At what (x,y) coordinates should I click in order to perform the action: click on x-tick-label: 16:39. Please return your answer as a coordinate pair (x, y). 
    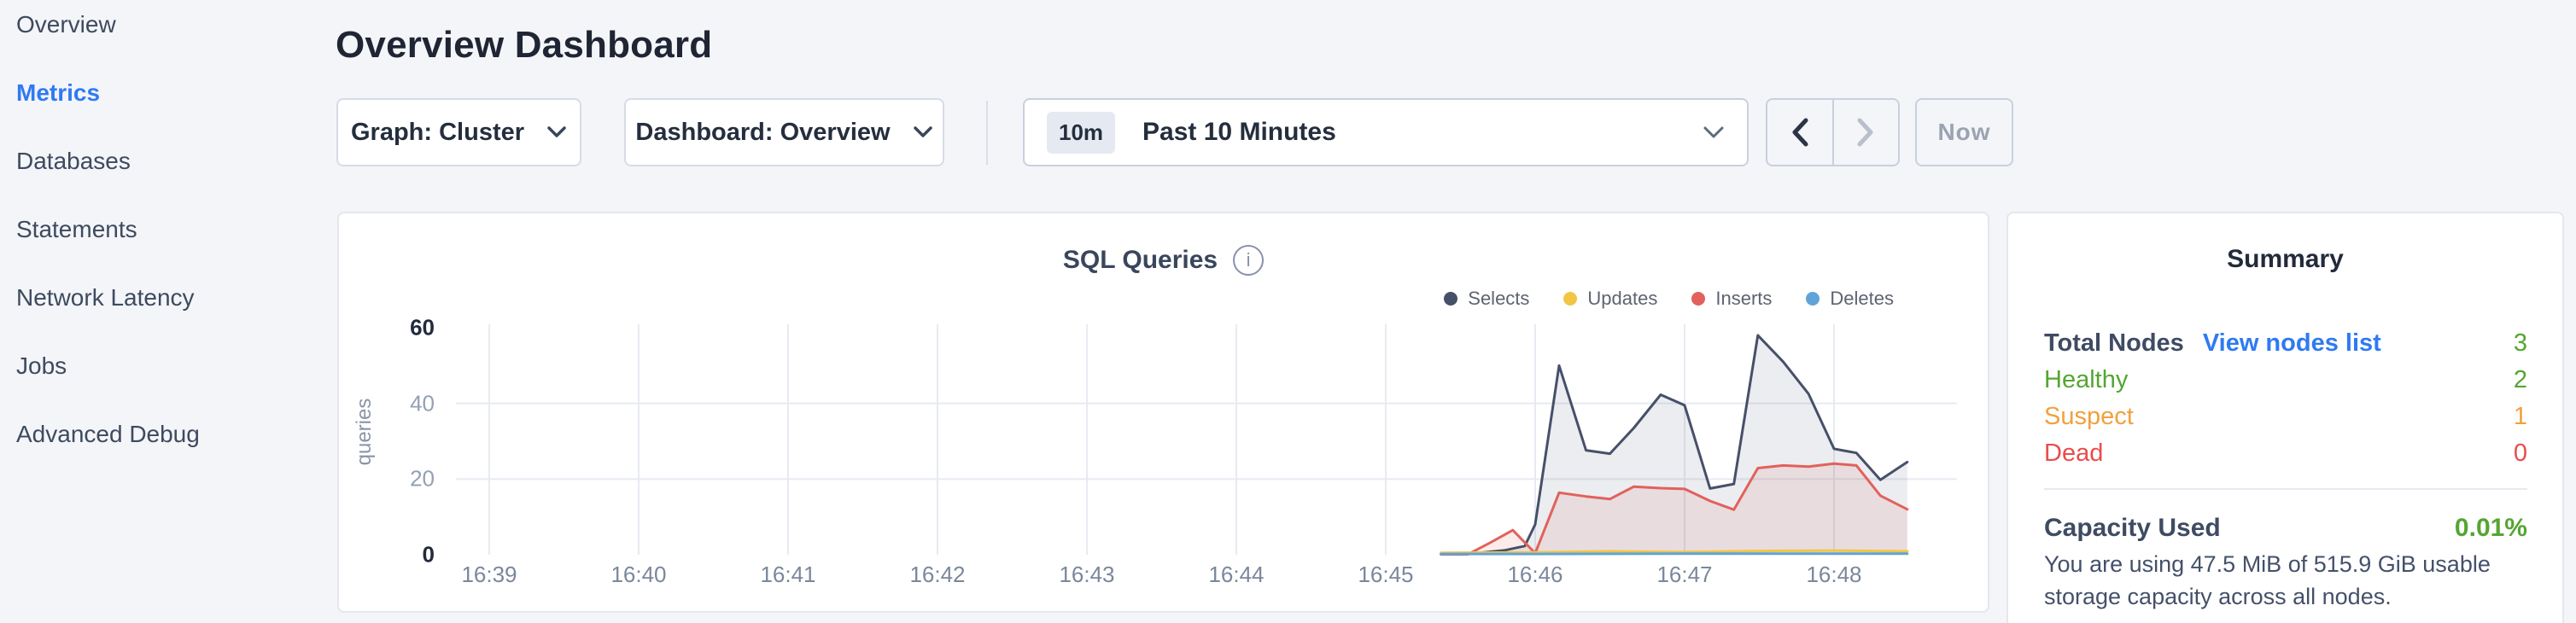
    Looking at the image, I should click on (489, 574).